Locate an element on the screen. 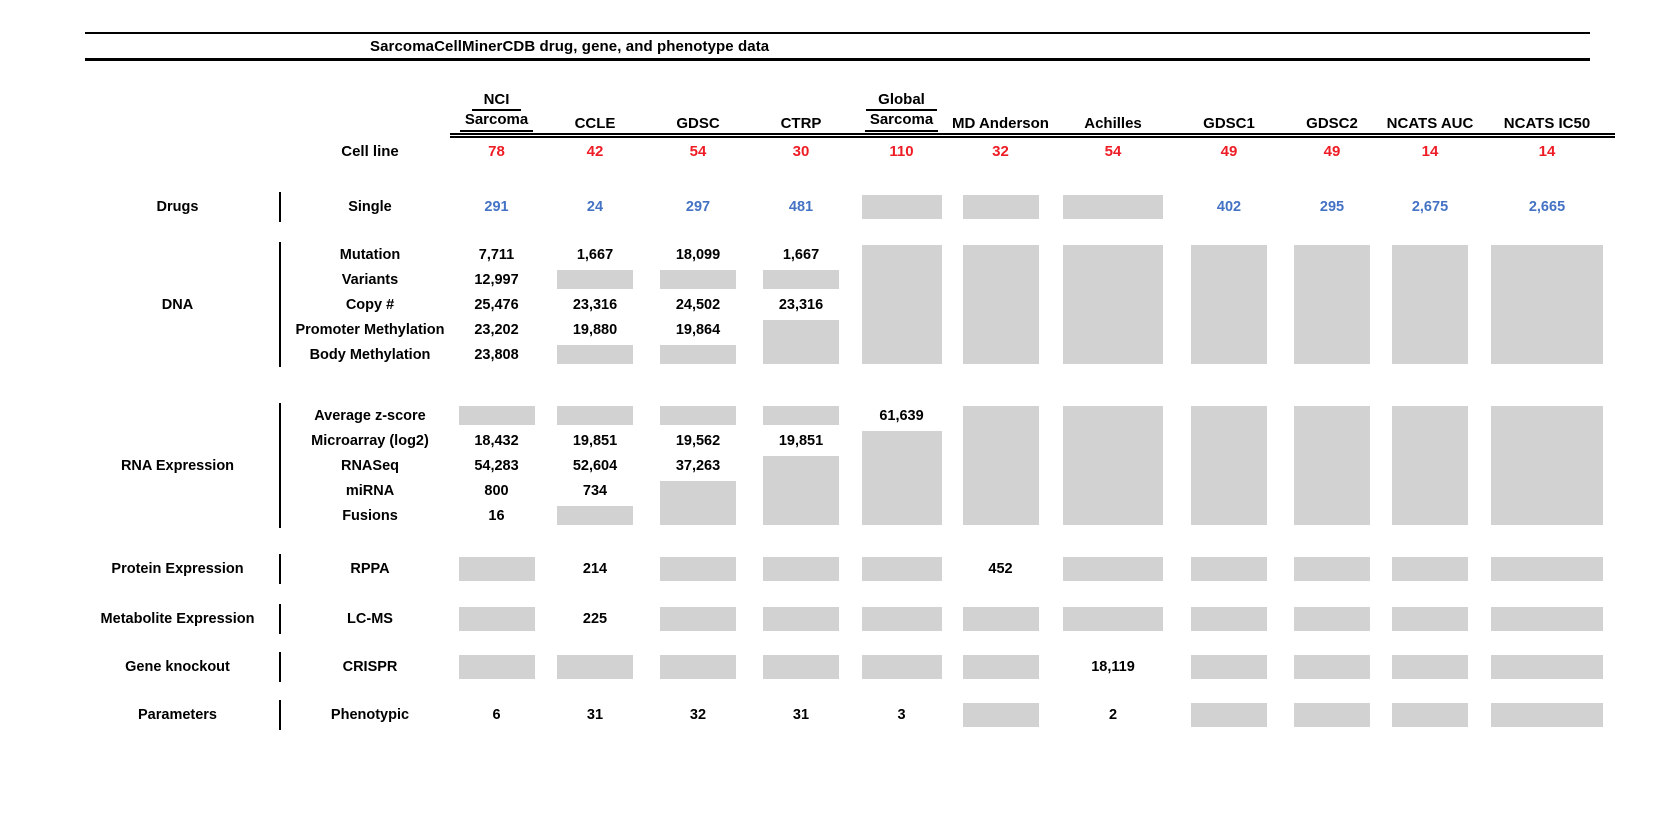 The width and height of the screenshot is (1669, 832). row-label: Copy # is located at coordinates (370, 304).